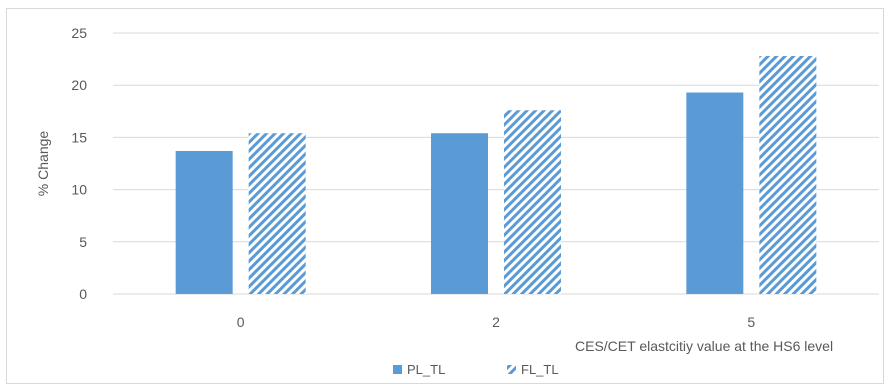 Image resolution: width=887 pixels, height=387 pixels. What do you see at coordinates (79, 137) in the screenshot?
I see `y-tick-label: 15` at bounding box center [79, 137].